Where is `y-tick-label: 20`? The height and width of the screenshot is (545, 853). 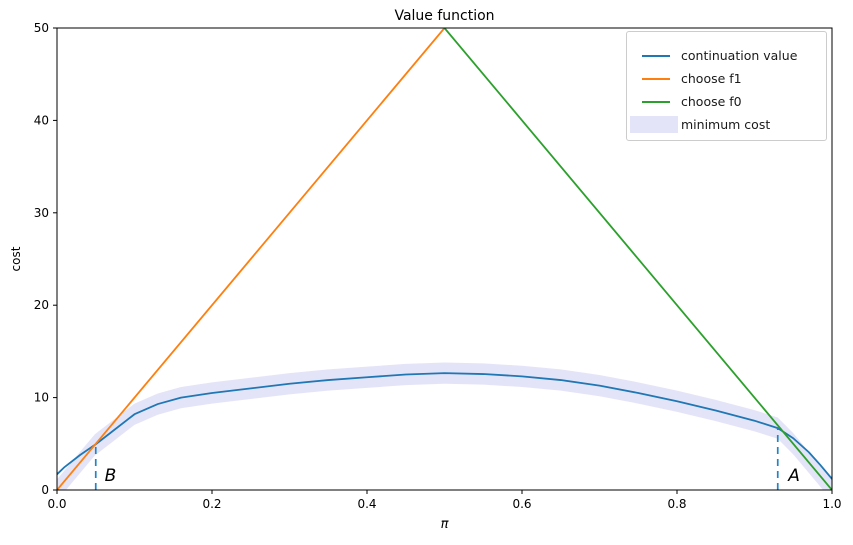
y-tick-label: 20 is located at coordinates (41, 305).